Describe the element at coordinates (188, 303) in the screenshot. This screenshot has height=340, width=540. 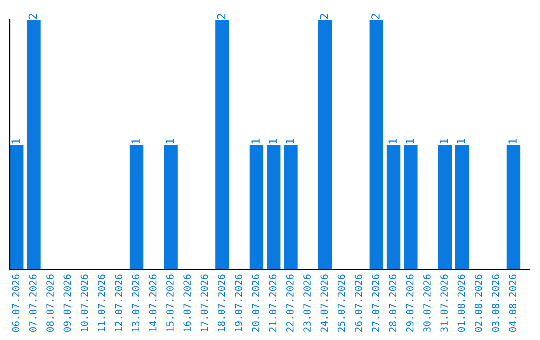
I see `x-tick-label: 16.07.2026` at that location.